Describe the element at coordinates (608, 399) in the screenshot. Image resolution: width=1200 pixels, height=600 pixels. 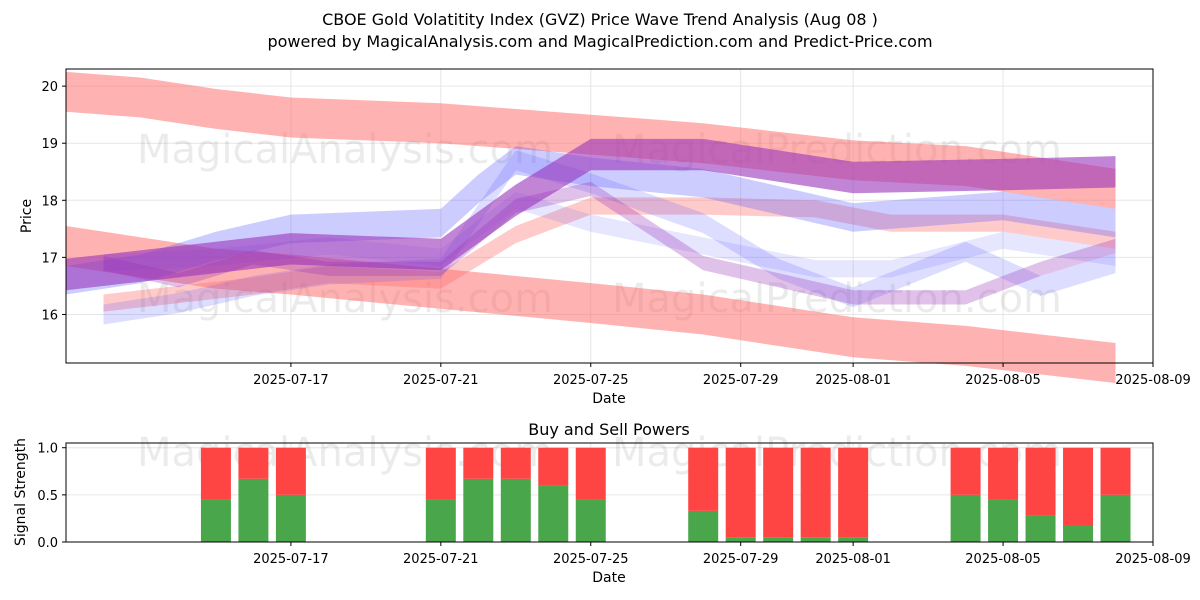
I see `price-x-axis-label: Date` at that location.